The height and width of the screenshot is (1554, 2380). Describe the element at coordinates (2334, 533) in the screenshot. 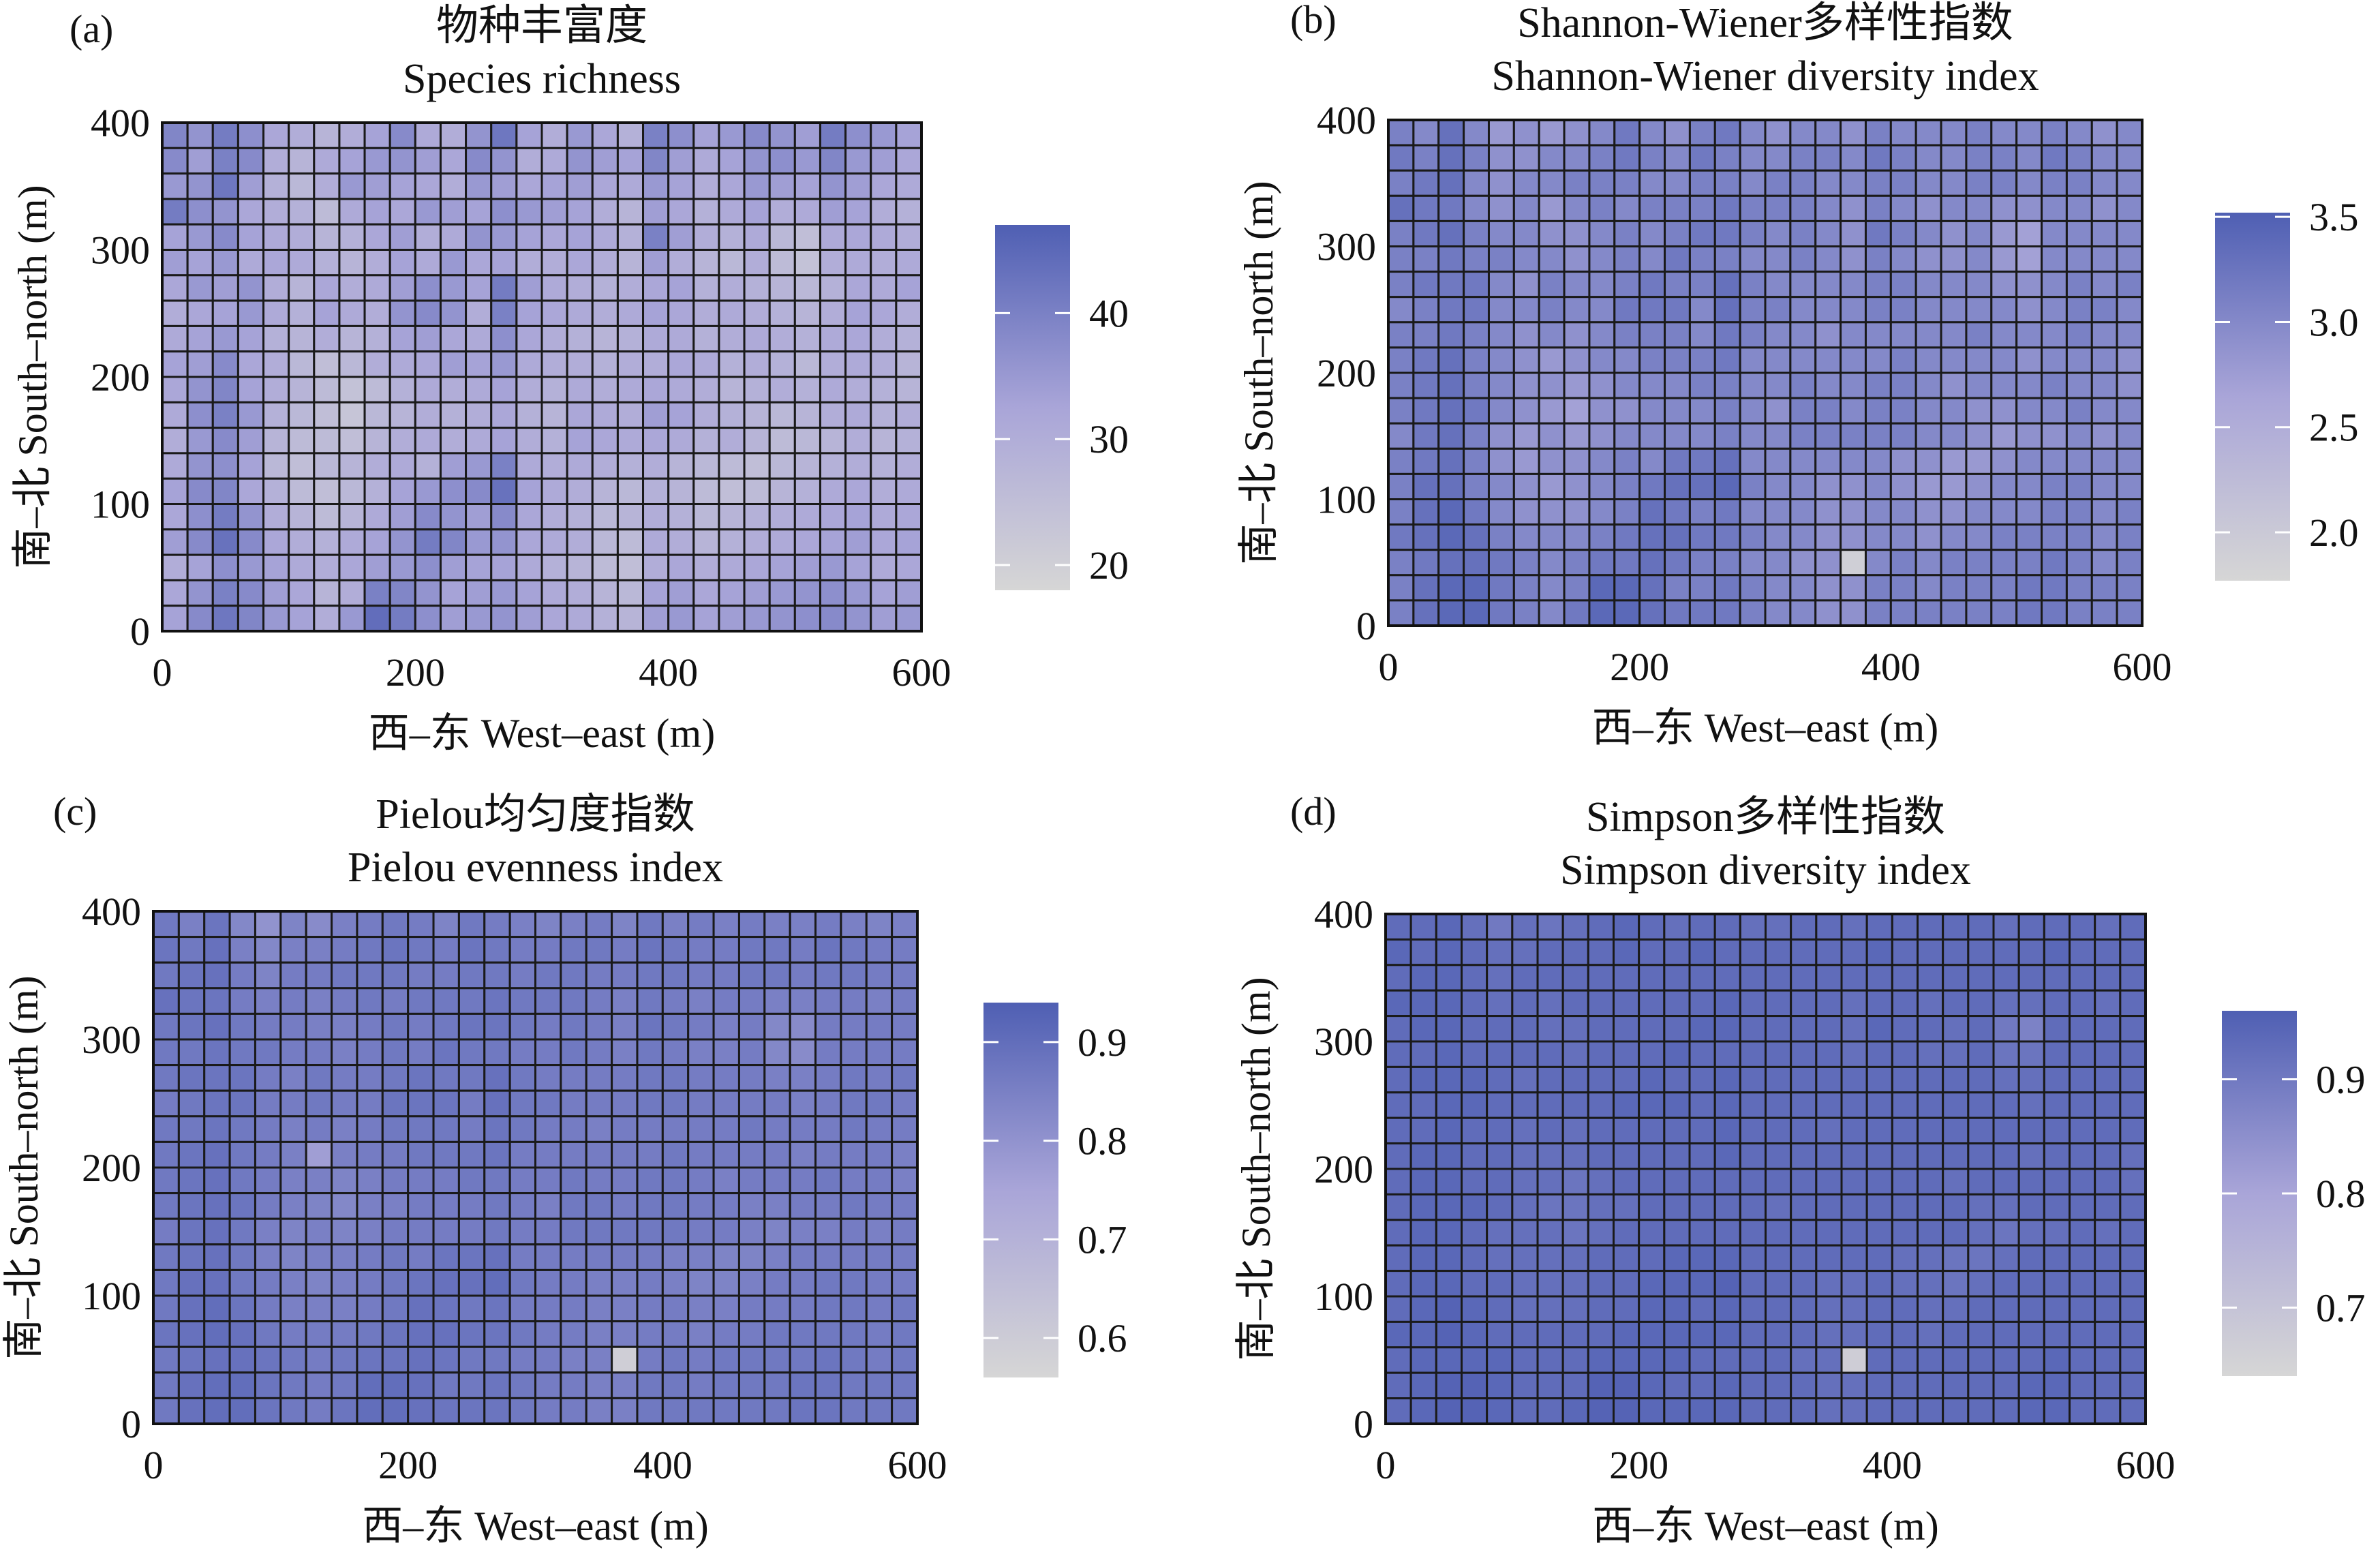

I see `colorbar-tick-label: 2.0` at that location.